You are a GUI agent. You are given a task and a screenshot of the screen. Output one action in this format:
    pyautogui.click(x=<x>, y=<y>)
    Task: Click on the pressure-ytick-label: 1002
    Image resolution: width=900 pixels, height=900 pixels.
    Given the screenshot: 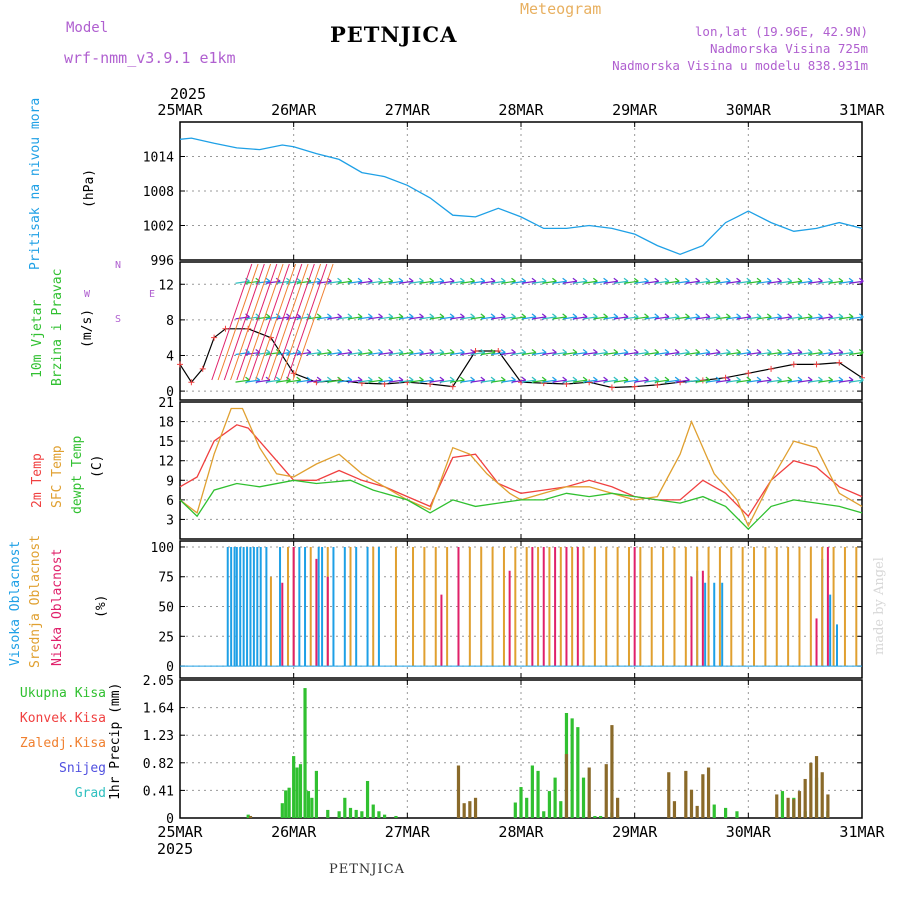 What is the action you would take?
    pyautogui.click(x=158, y=227)
    